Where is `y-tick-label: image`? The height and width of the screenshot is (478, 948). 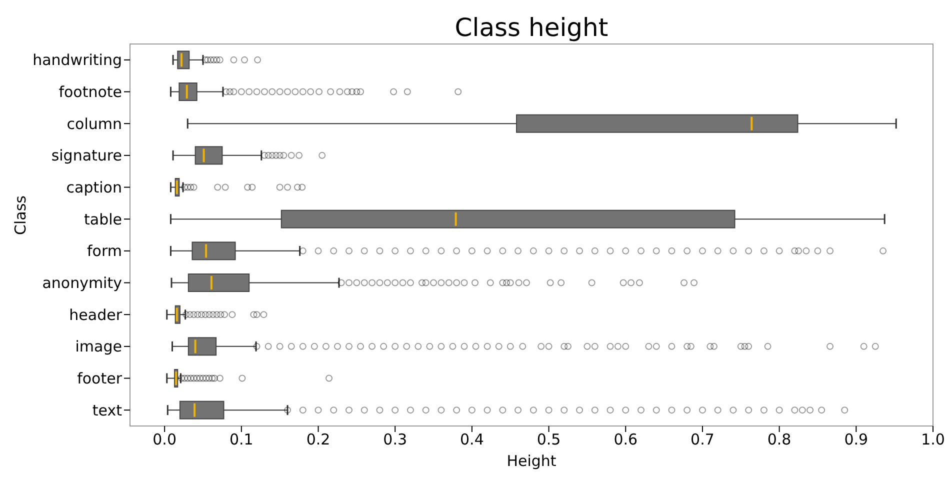
y-tick-label: image is located at coordinates (98, 347).